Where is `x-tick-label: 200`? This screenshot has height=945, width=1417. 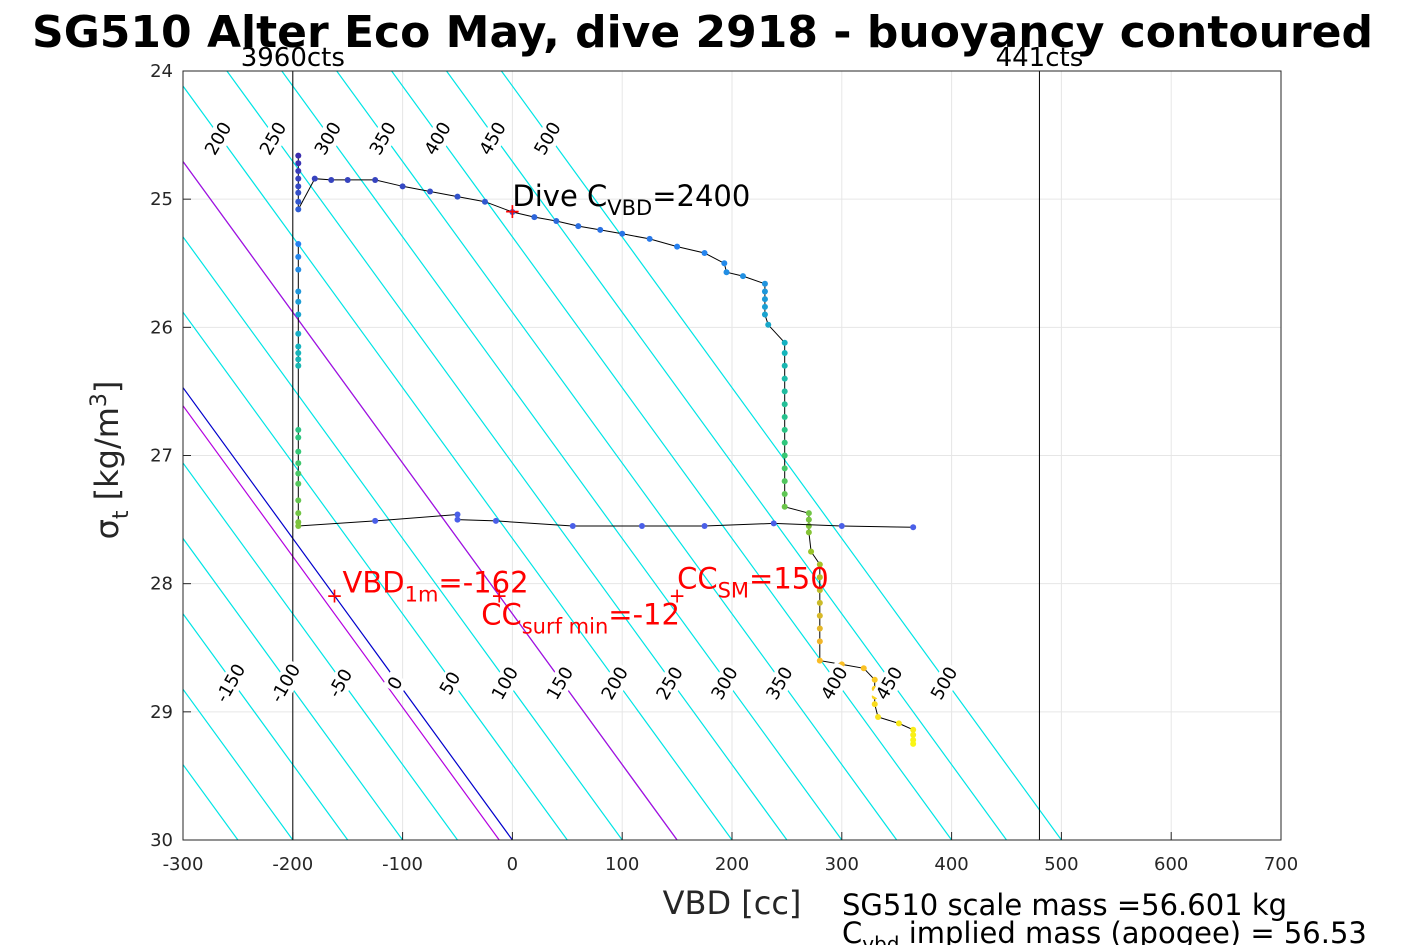
x-tick-label: 200 is located at coordinates (732, 864).